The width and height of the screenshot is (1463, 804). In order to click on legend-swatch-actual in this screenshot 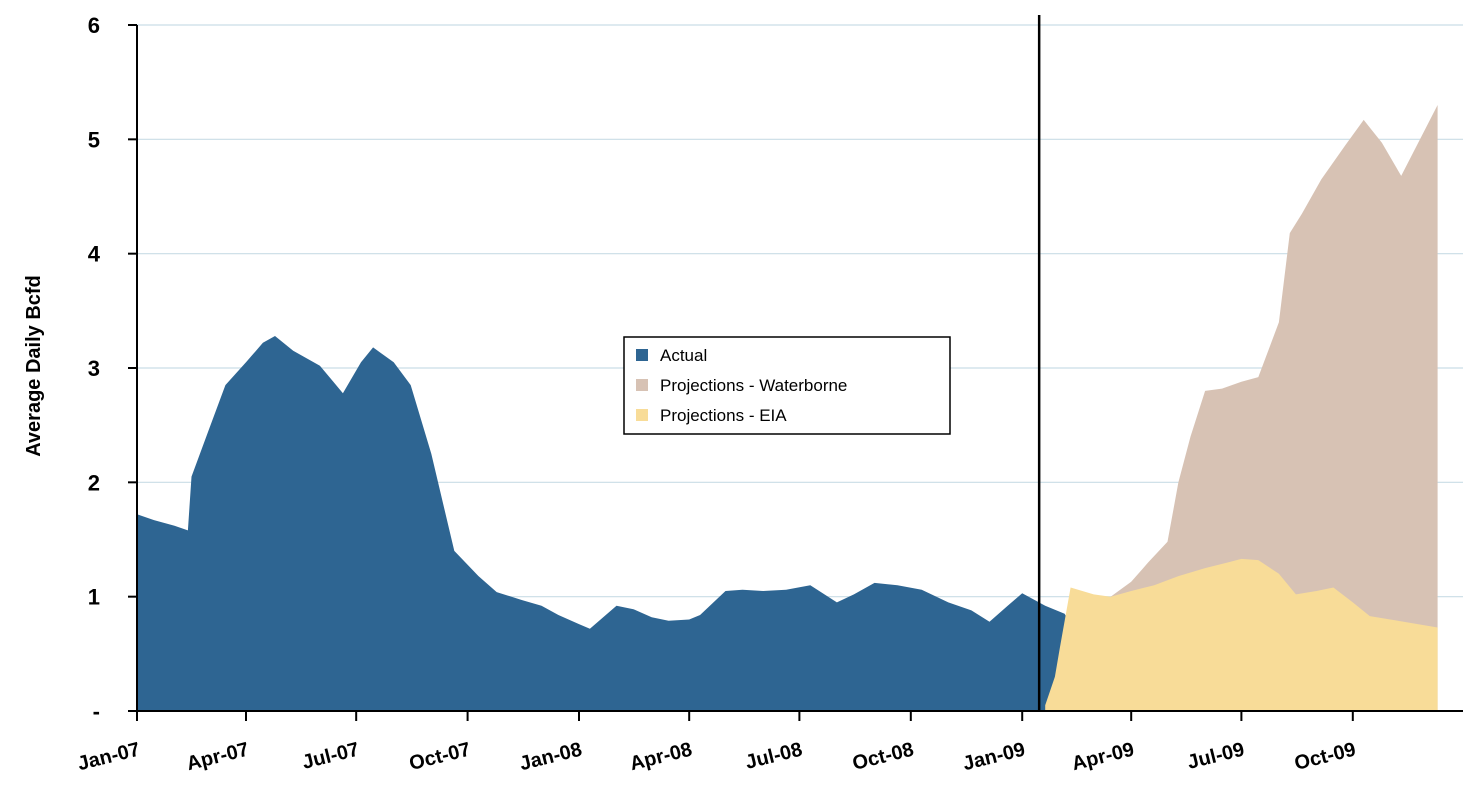, I will do `click(642, 355)`.